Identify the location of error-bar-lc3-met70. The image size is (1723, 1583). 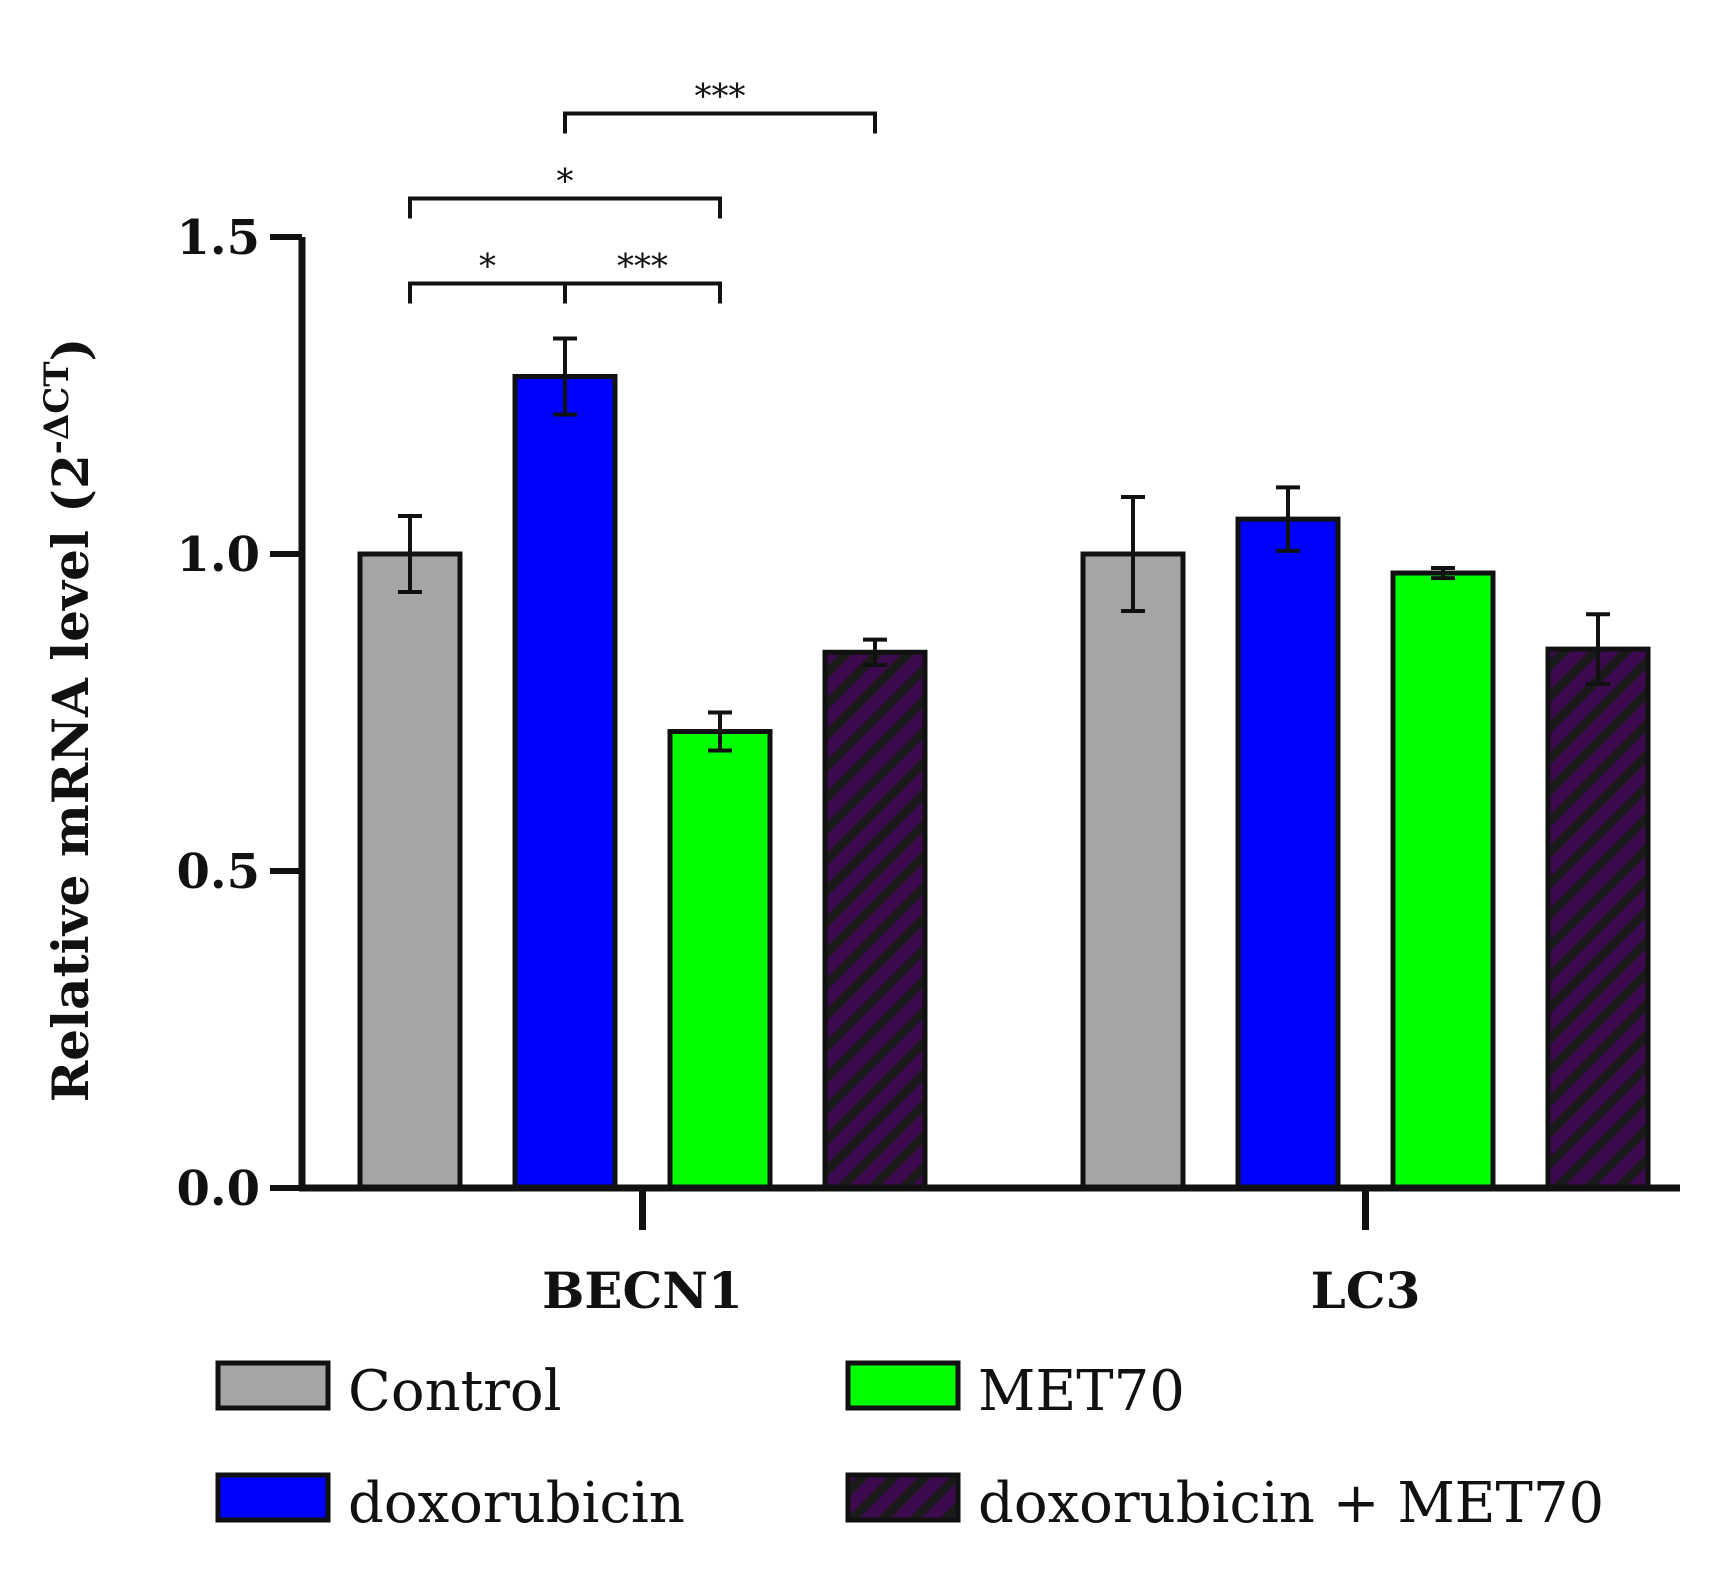
(1443, 573).